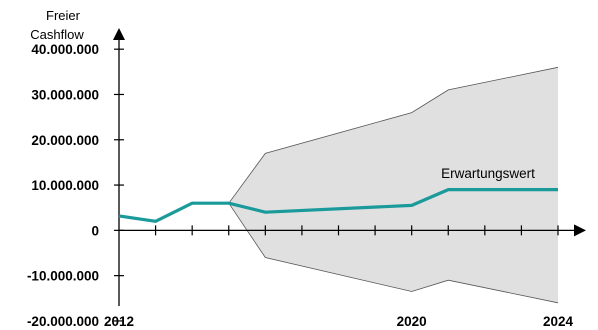 The height and width of the screenshot is (330, 598). What do you see at coordinates (412, 321) in the screenshot?
I see `x-tick-label-1: 2020` at bounding box center [412, 321].